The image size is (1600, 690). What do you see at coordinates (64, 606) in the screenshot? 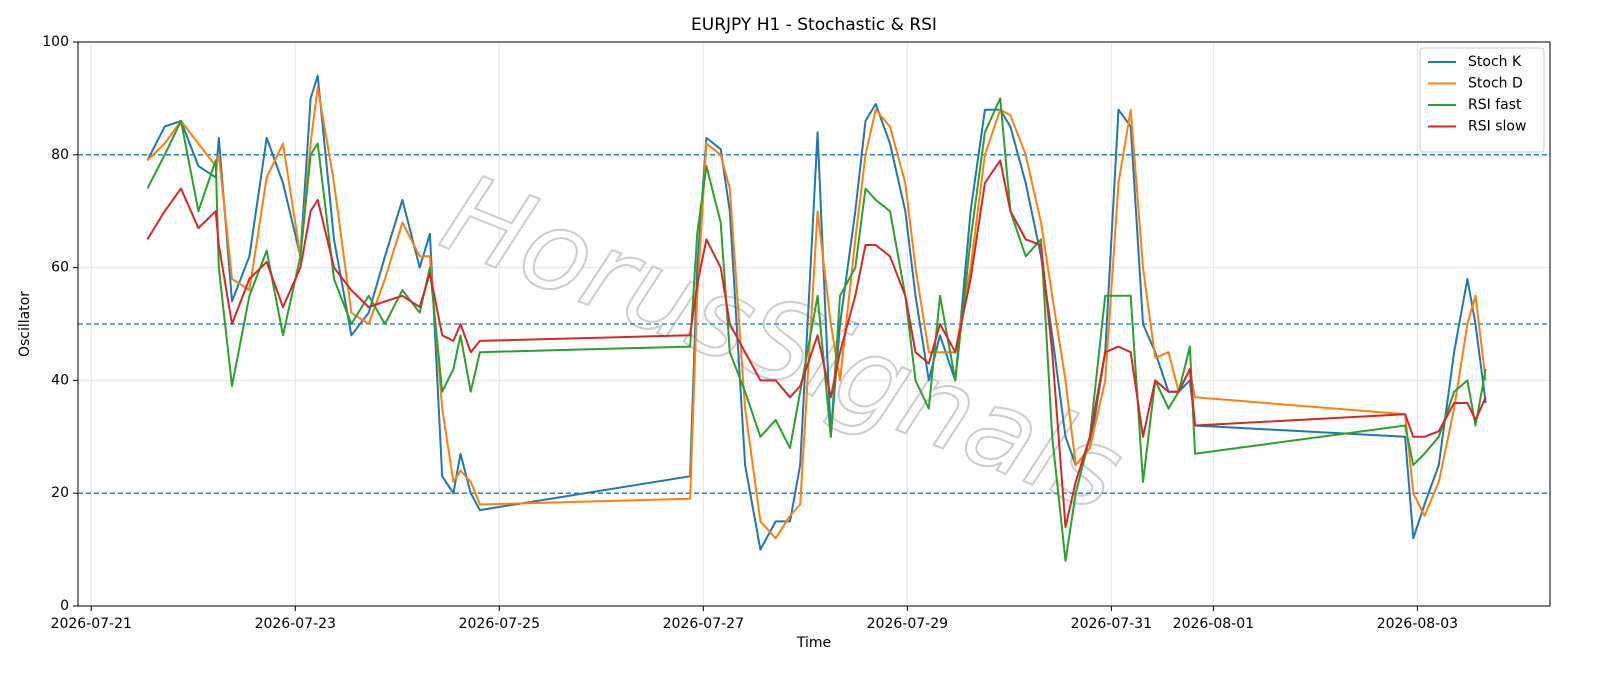
I see `y-tick-label: 0` at bounding box center [64, 606].